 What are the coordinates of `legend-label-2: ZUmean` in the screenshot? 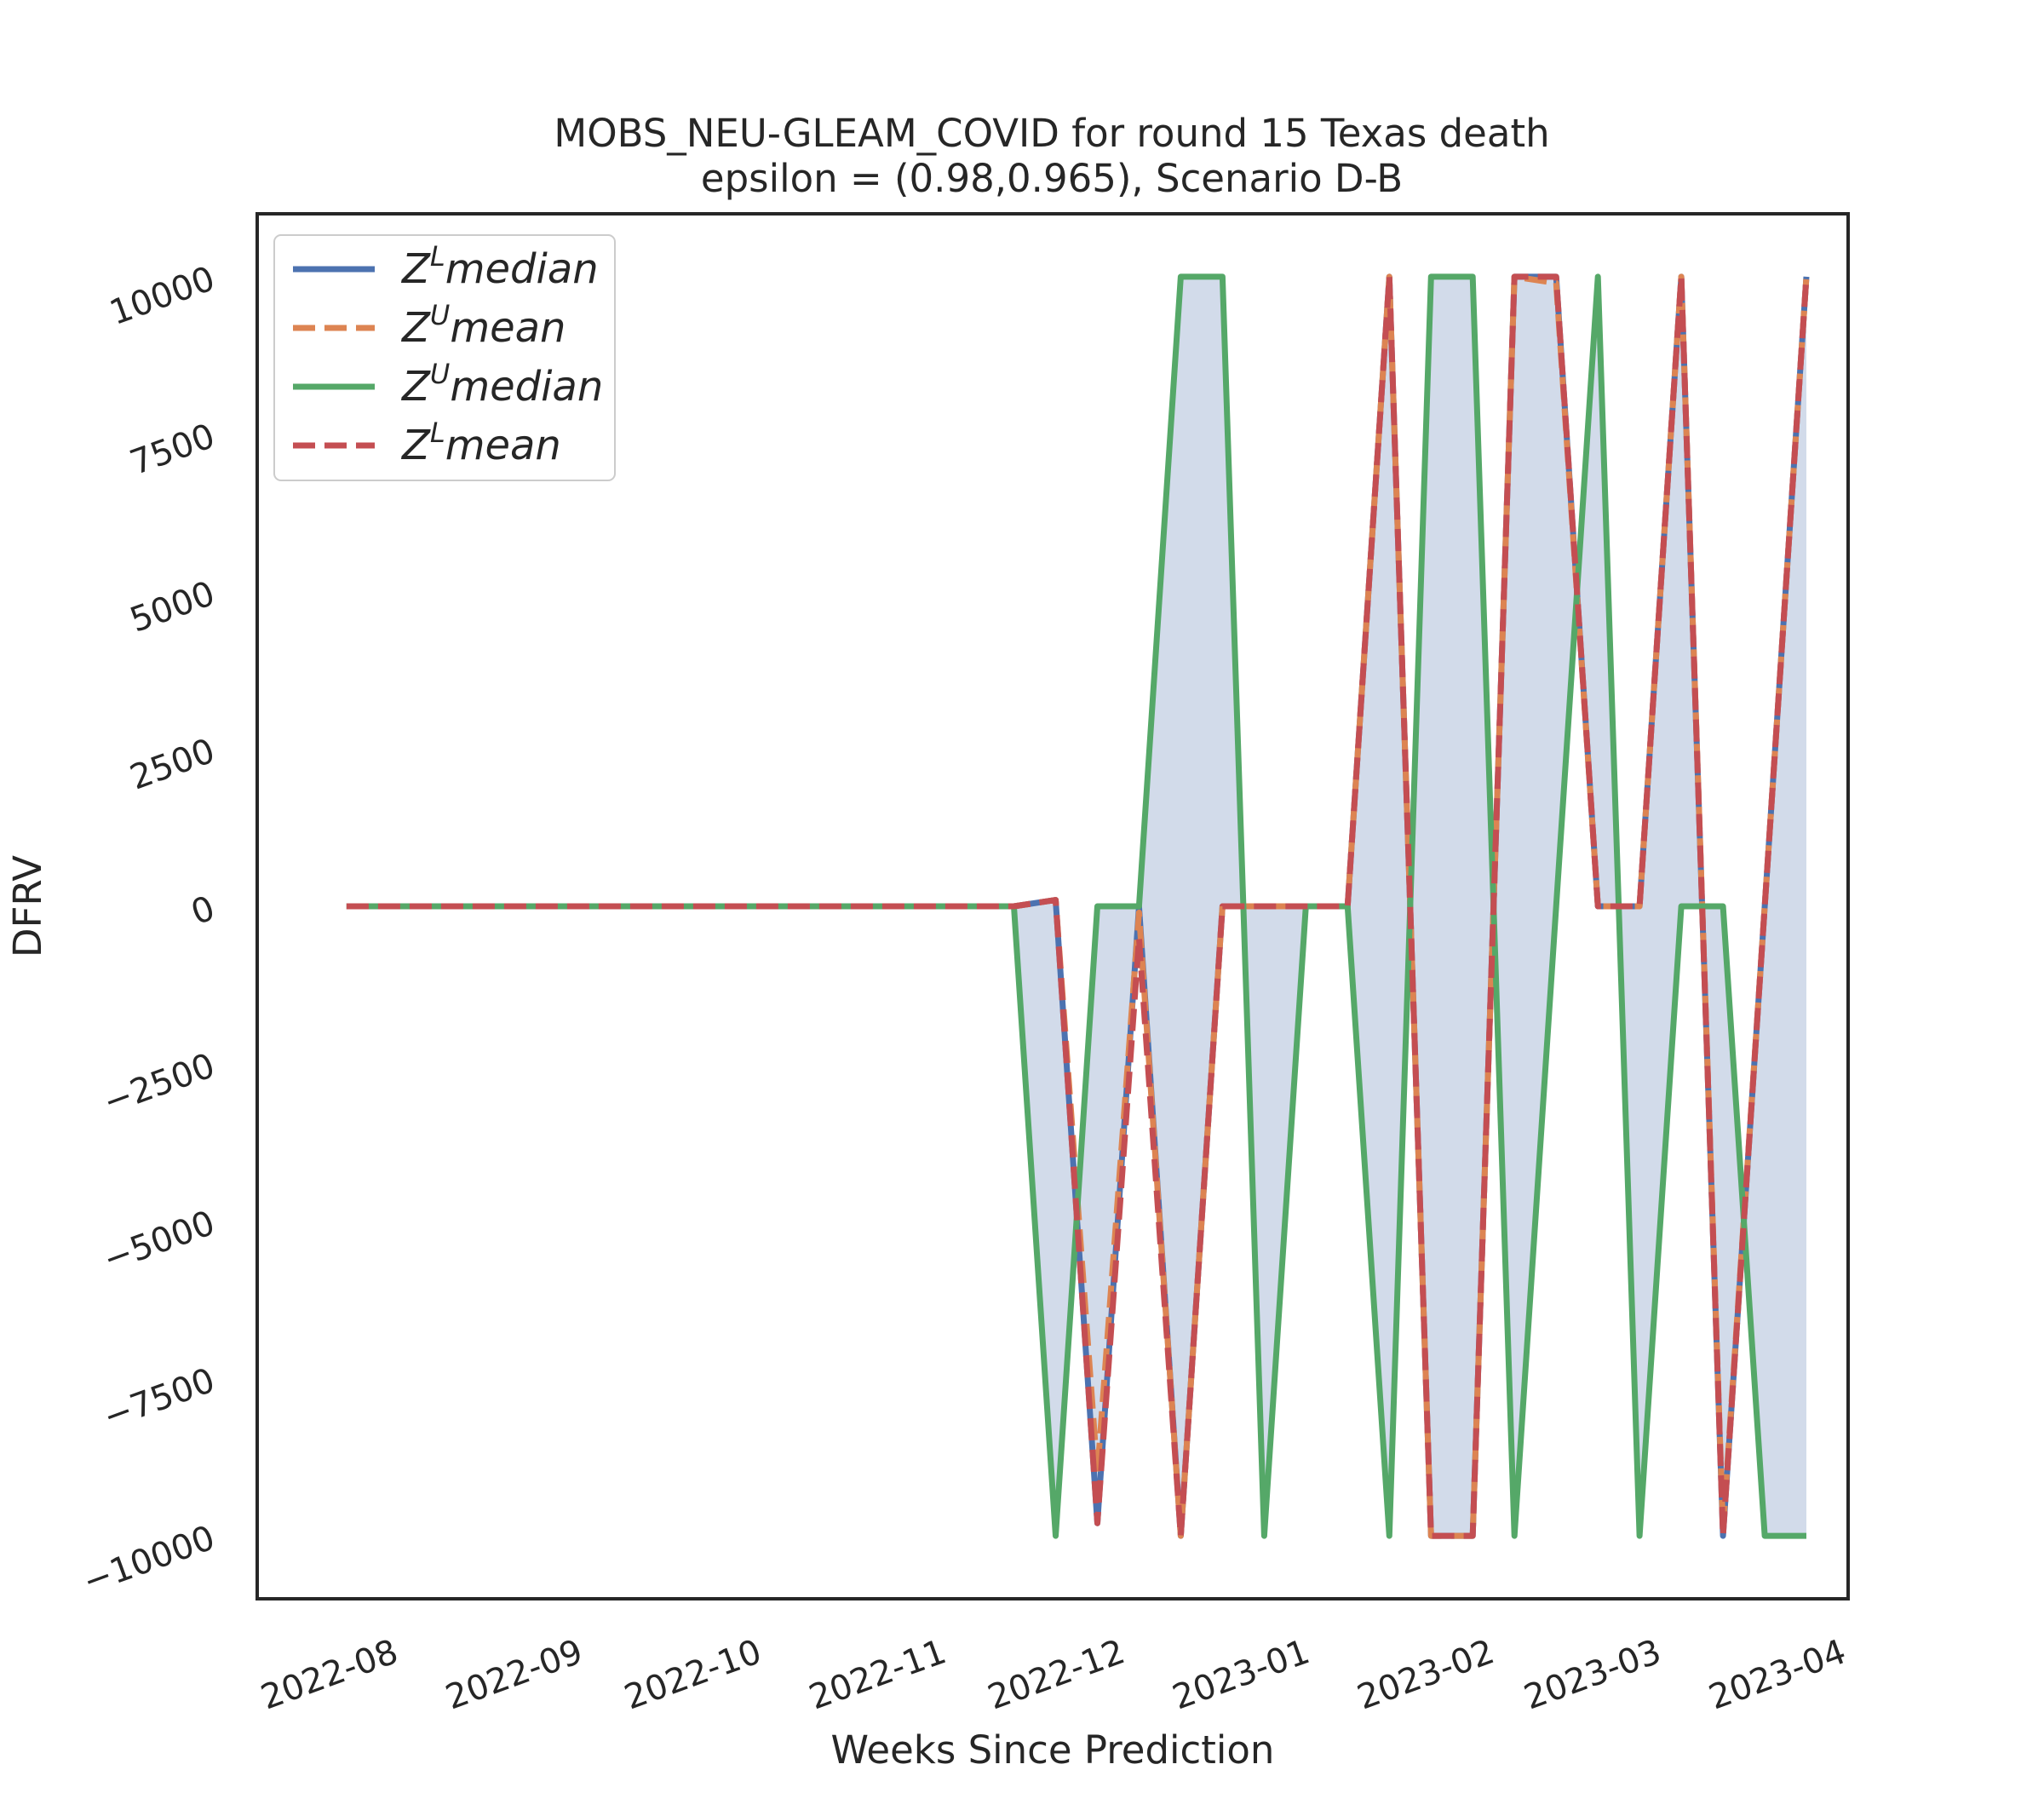 It's located at (483, 326).